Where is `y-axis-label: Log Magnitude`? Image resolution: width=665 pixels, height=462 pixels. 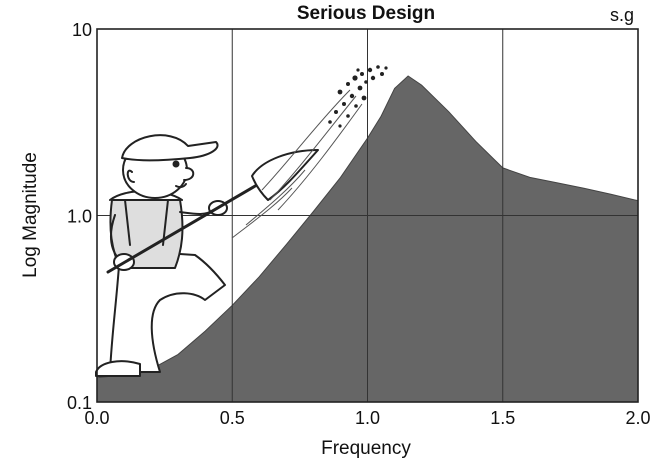
y-axis-label: Log Magnitude is located at coordinates (30, 215).